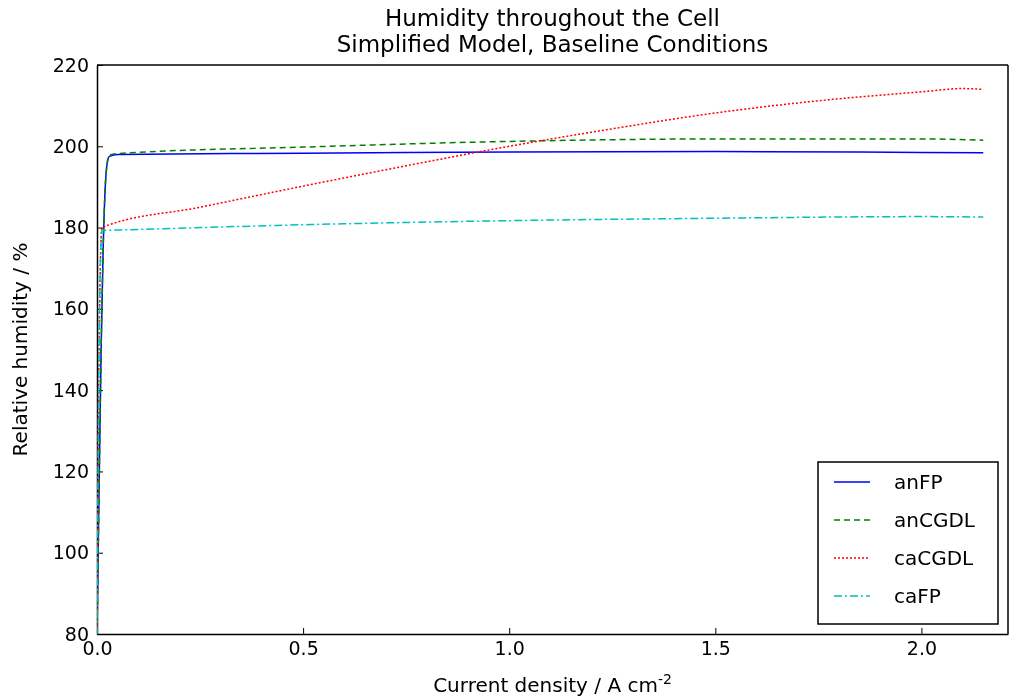  I want to click on x-tick-label: 1.5, so click(715, 648).